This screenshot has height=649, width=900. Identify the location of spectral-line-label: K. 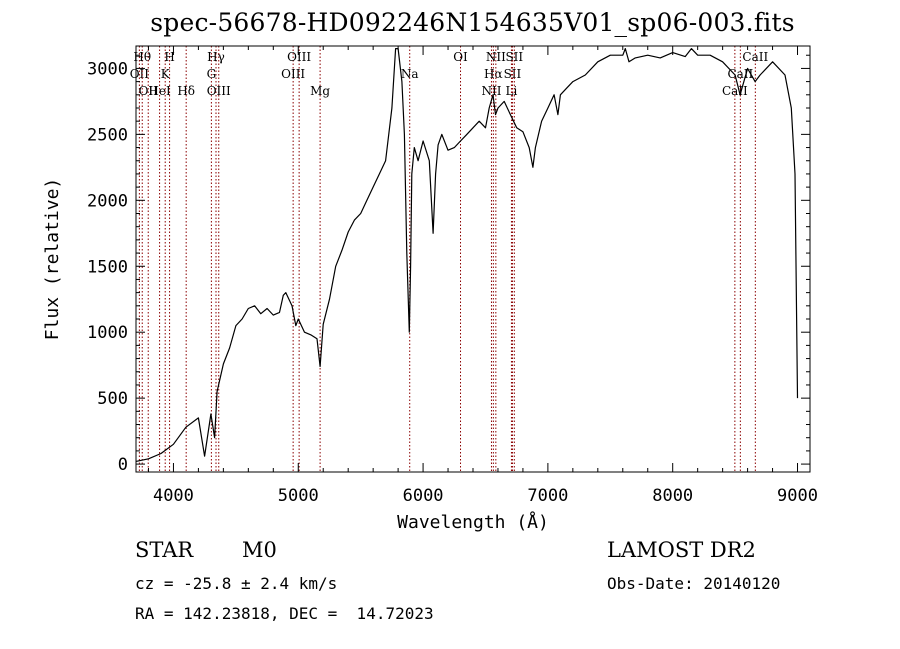
(166, 74).